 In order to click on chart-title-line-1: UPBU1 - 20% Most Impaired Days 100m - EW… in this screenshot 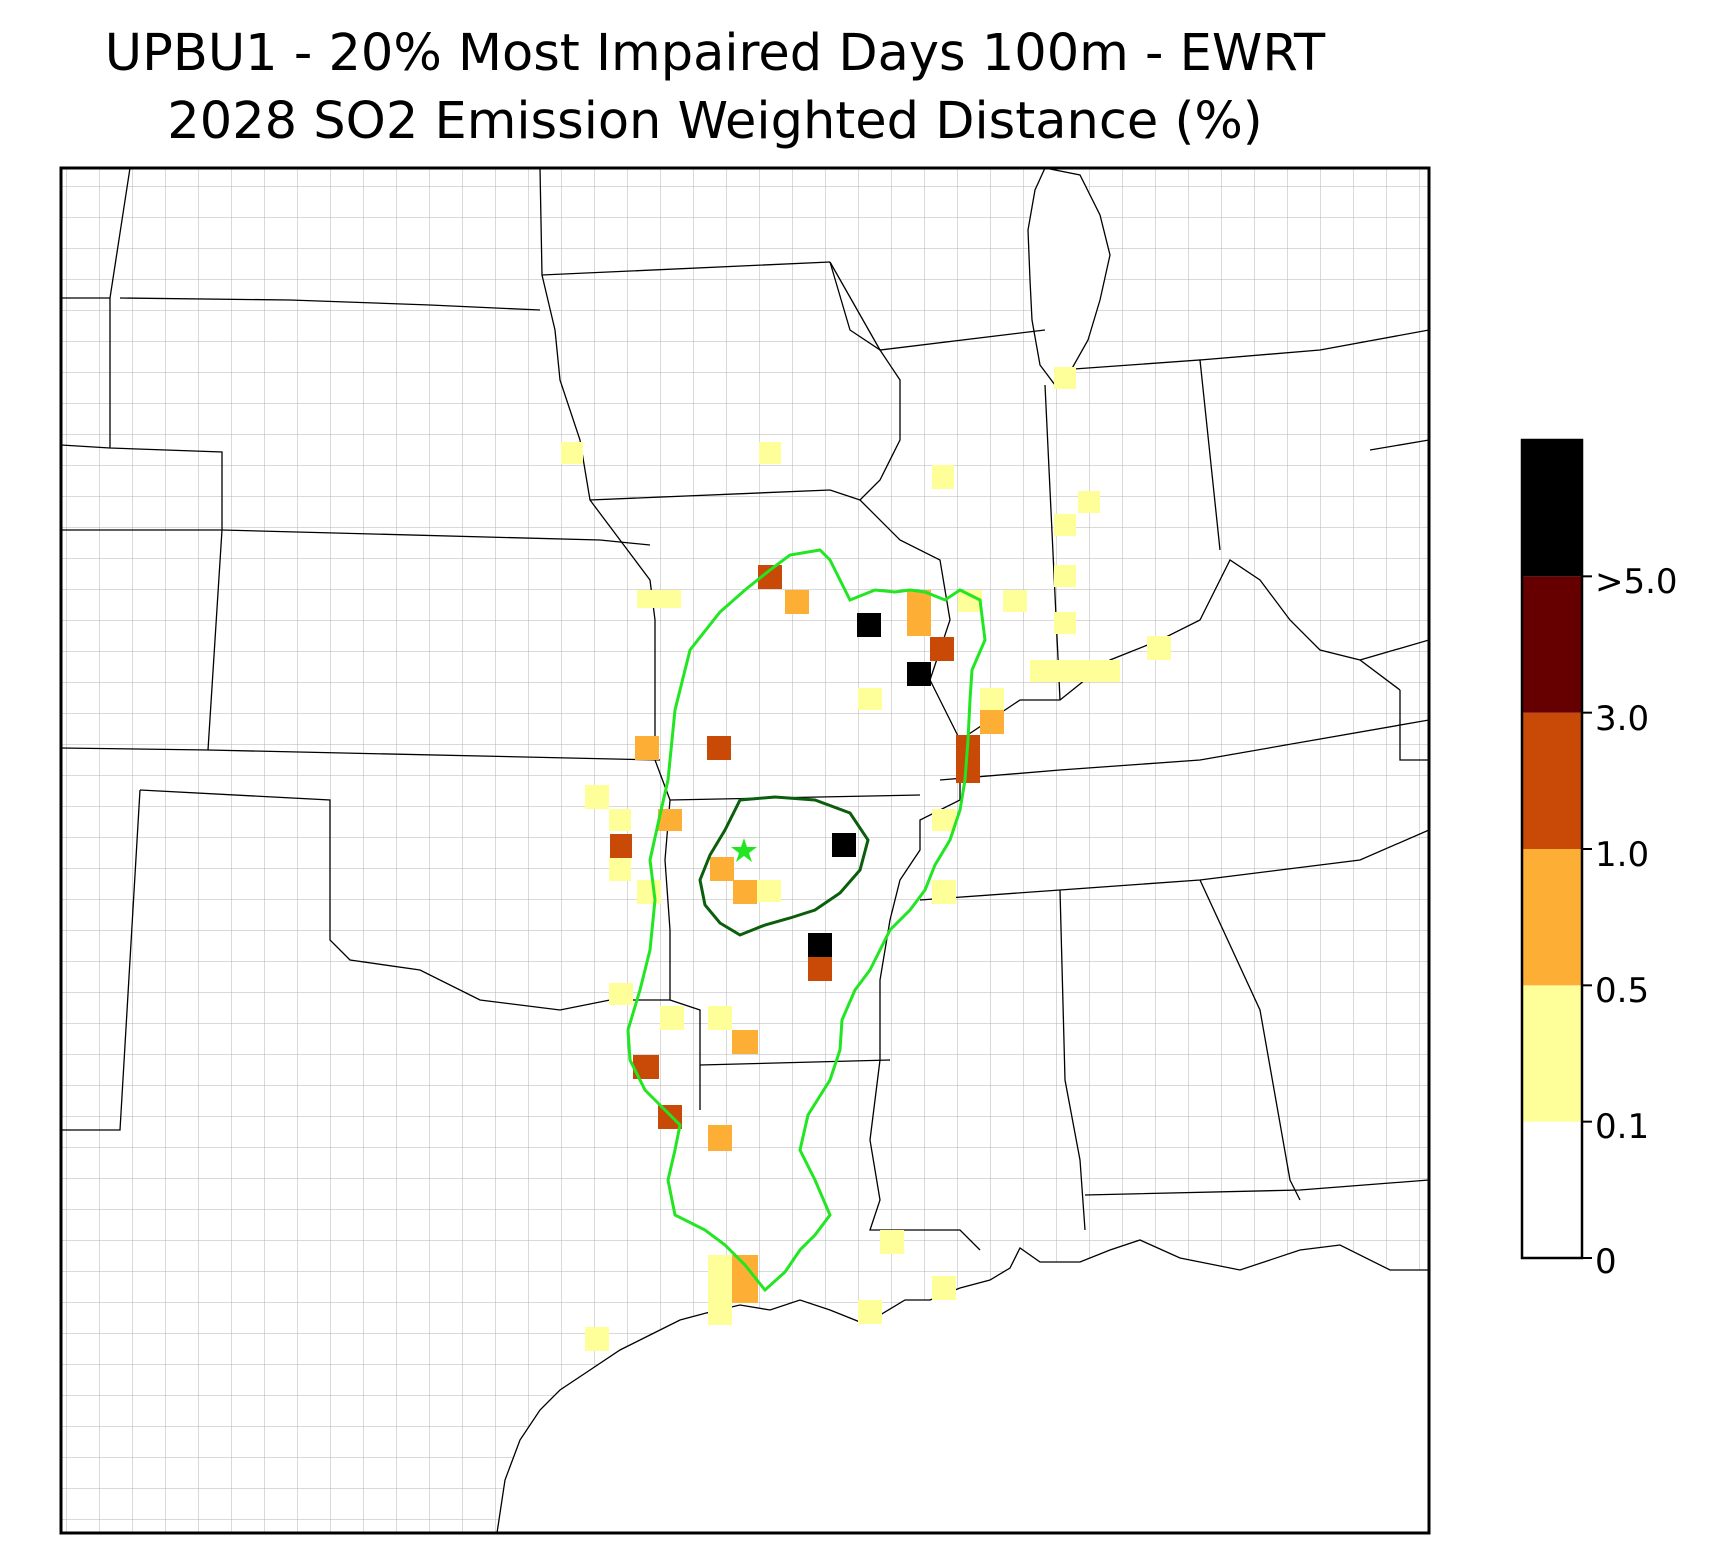, I will do `click(715, 53)`.